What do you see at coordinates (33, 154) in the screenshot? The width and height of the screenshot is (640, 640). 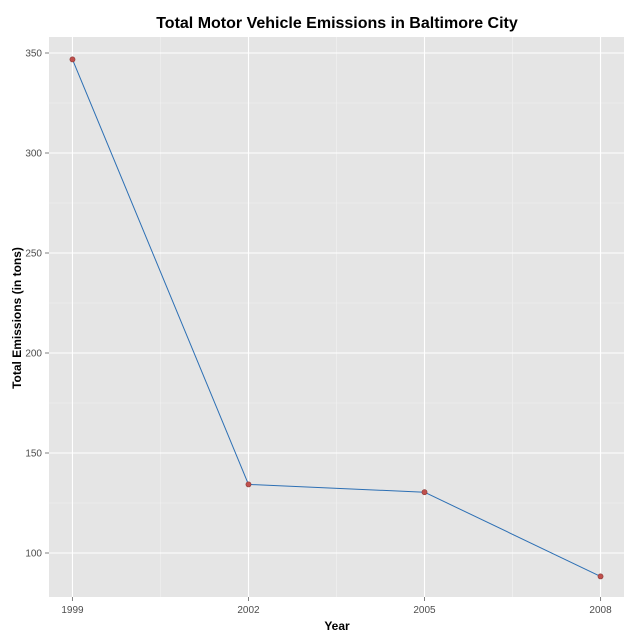 I see `y-tick-label: 300` at bounding box center [33, 154].